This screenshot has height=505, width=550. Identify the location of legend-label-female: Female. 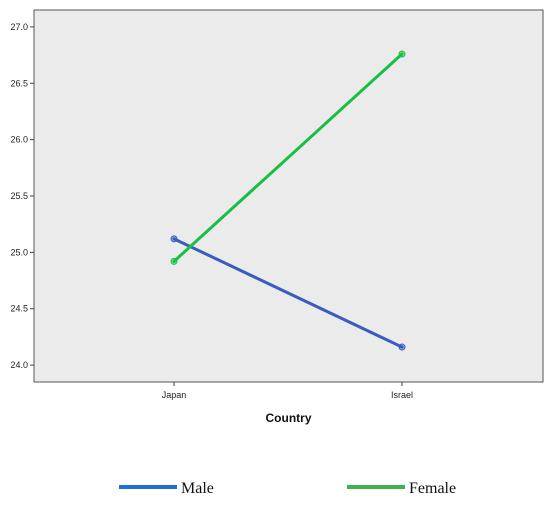
(432, 488).